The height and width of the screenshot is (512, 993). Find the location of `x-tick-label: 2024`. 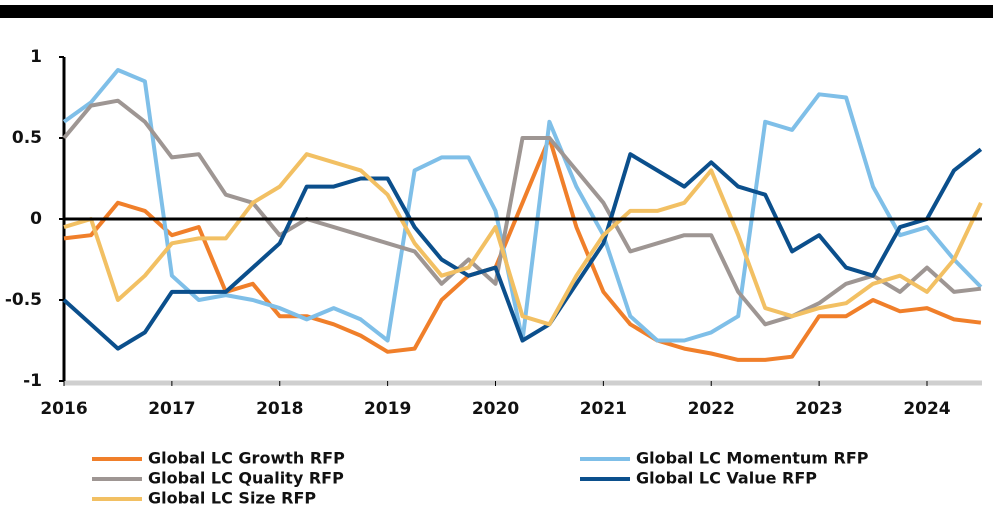

x-tick-label: 2024 is located at coordinates (926, 409).